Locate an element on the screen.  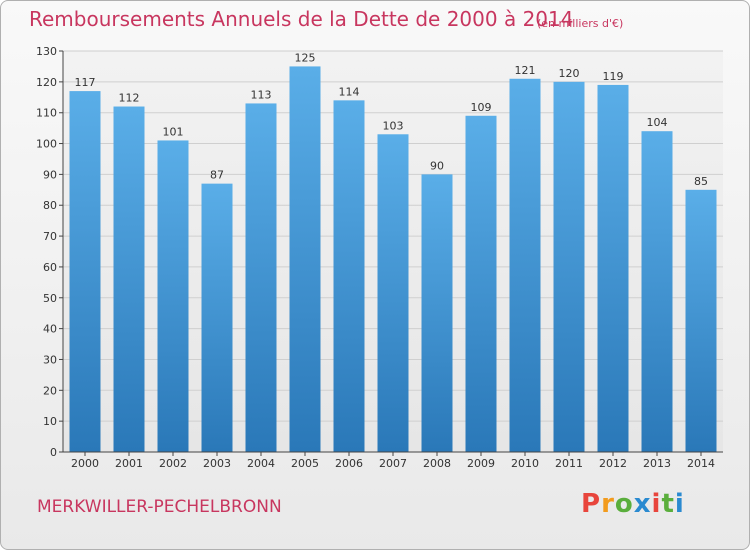
bar-2002 is located at coordinates (173, 296).